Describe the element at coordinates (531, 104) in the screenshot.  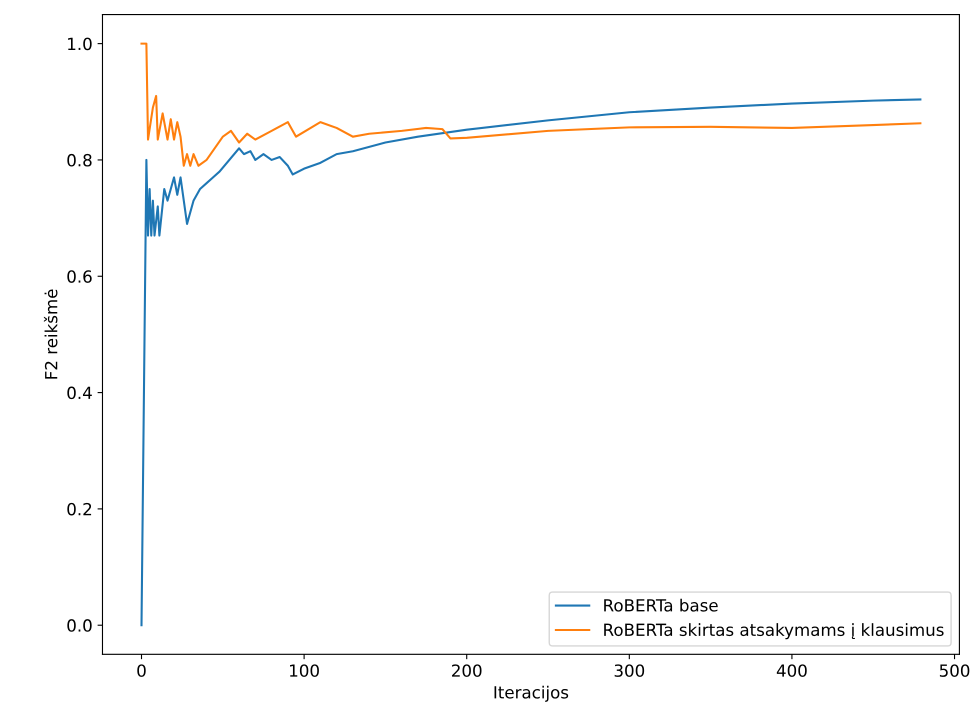
I see `line-series` at that location.